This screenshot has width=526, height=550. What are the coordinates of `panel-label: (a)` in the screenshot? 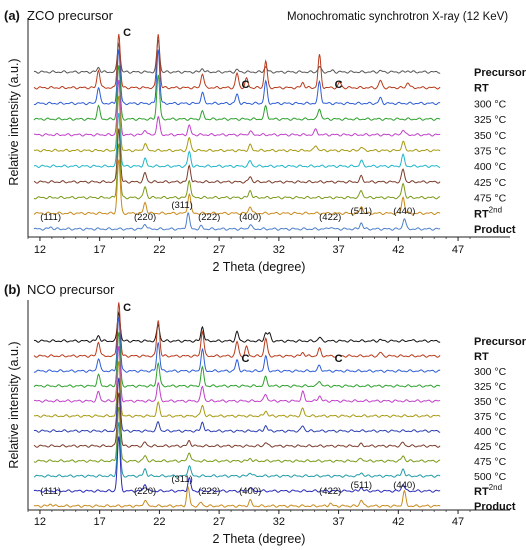 It's located at (12, 15).